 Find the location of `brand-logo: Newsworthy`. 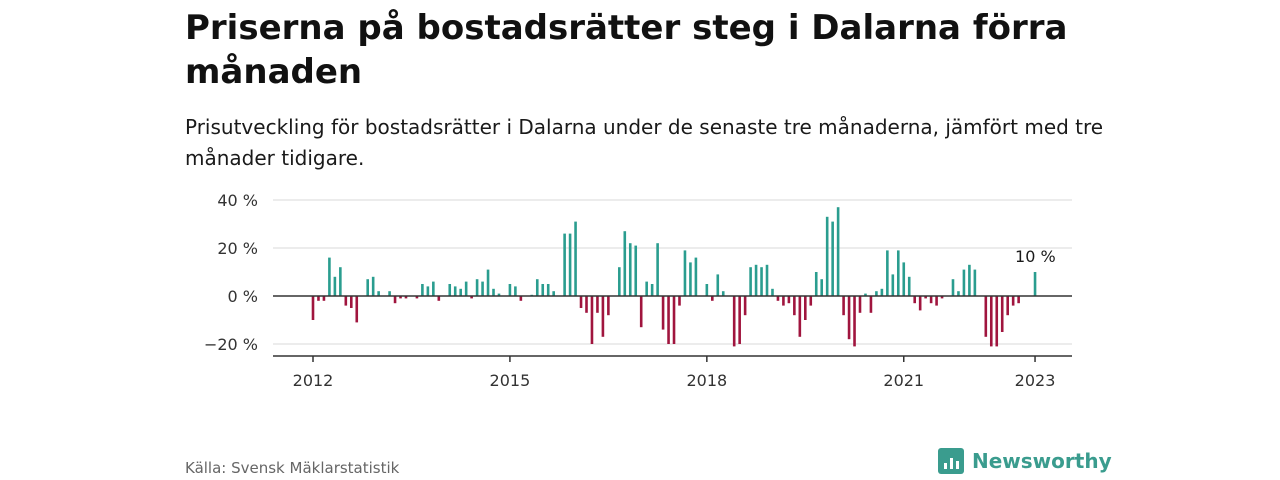

brand-logo: Newsworthy is located at coordinates (1025, 461).